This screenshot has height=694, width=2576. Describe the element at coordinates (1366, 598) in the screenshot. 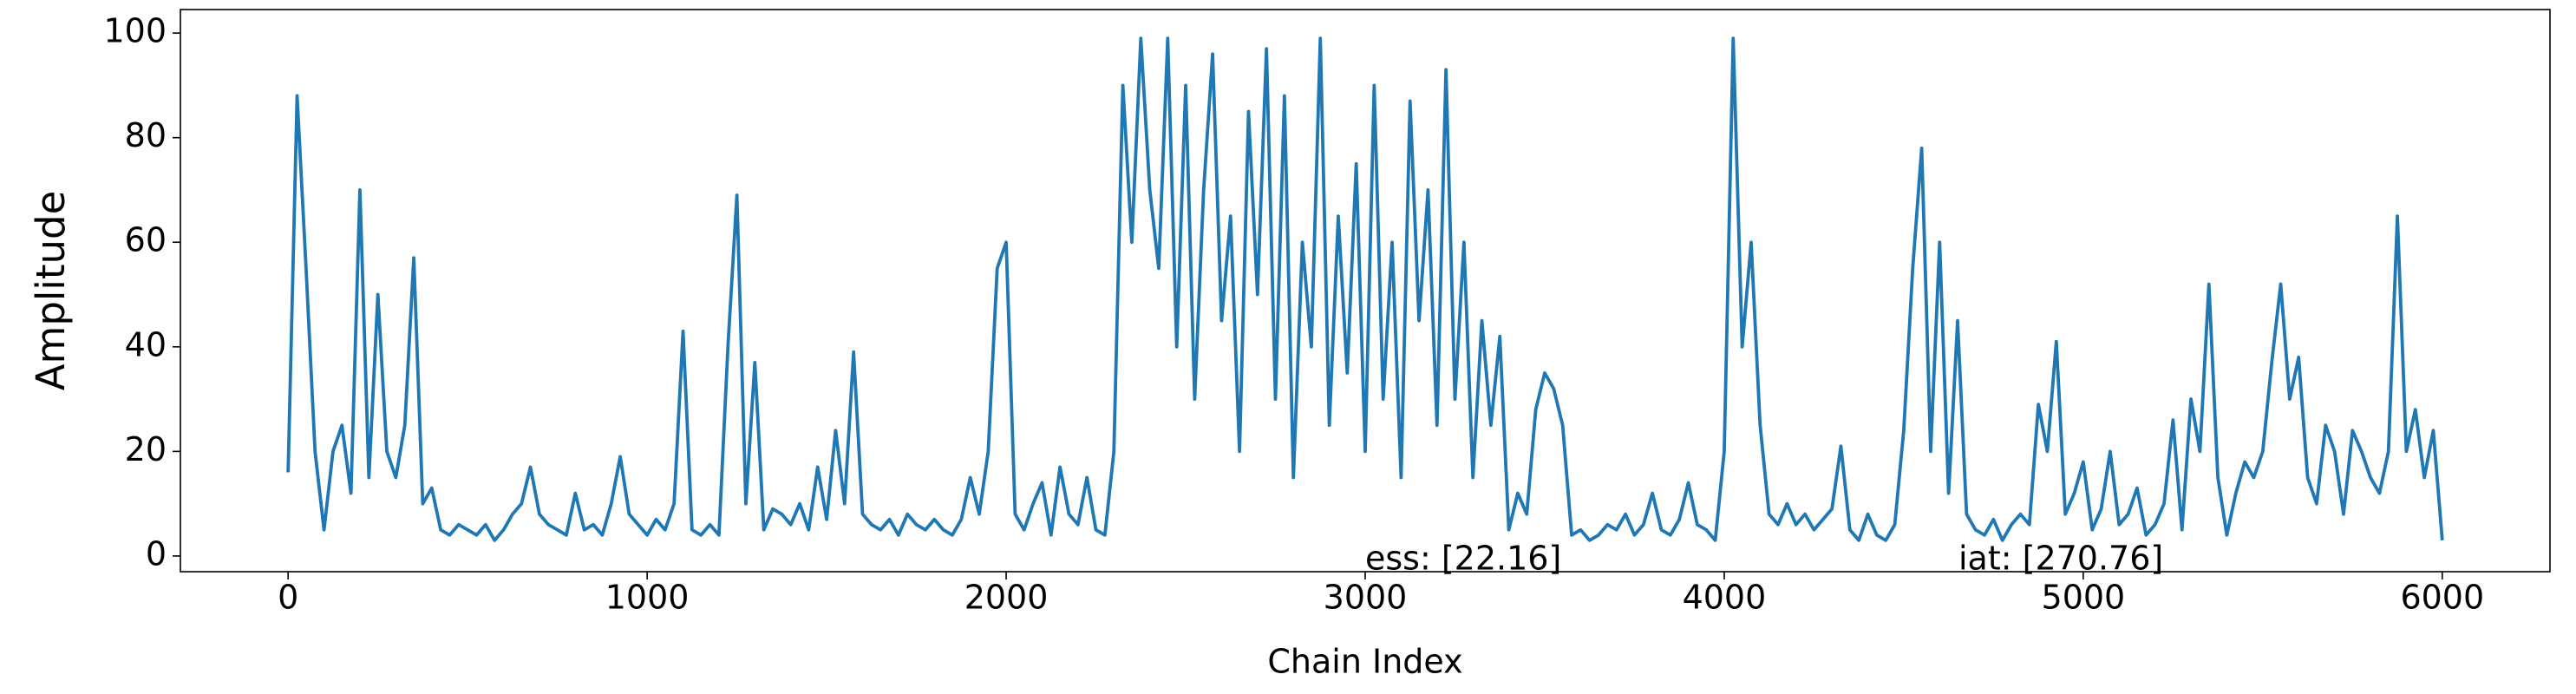

I see `x-tick-label: 3000` at that location.